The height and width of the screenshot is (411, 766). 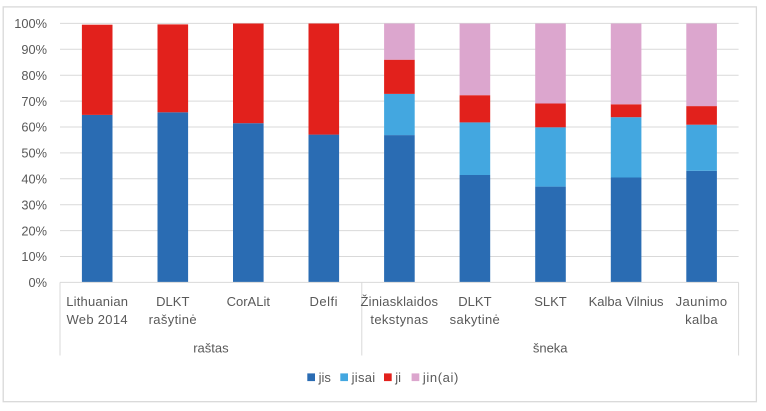 What do you see at coordinates (626, 301) in the screenshot?
I see `svg-text: Kalba Vilnius` at bounding box center [626, 301].